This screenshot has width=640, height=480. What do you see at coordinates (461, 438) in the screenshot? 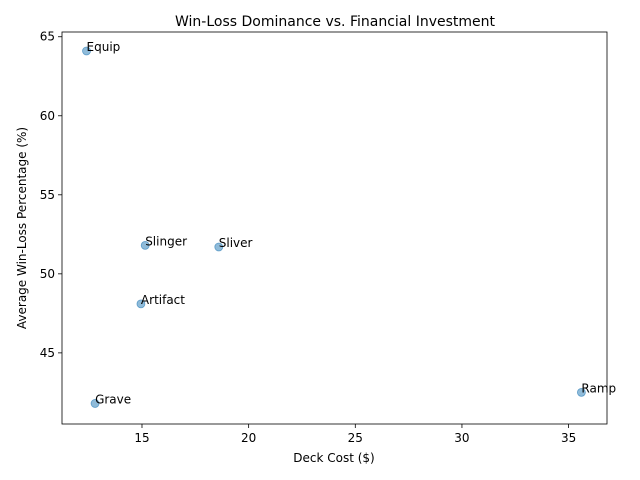
I see `x-tick-label: 30` at bounding box center [461, 438].